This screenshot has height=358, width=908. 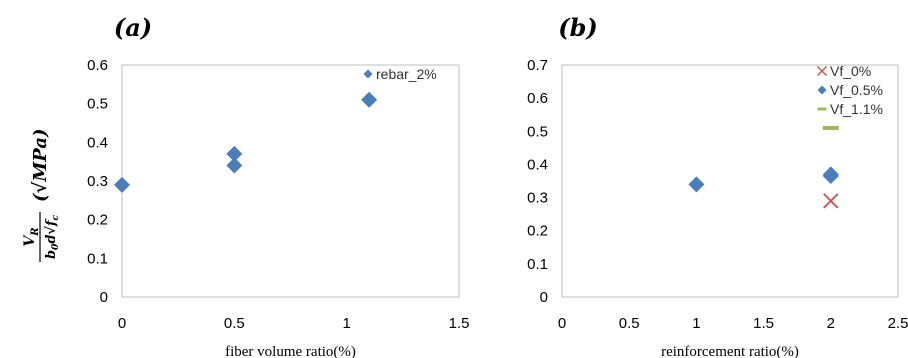 What do you see at coordinates (40, 165) in the screenshot?
I see `y-label-unit: (√MPa)` at bounding box center [40, 165].